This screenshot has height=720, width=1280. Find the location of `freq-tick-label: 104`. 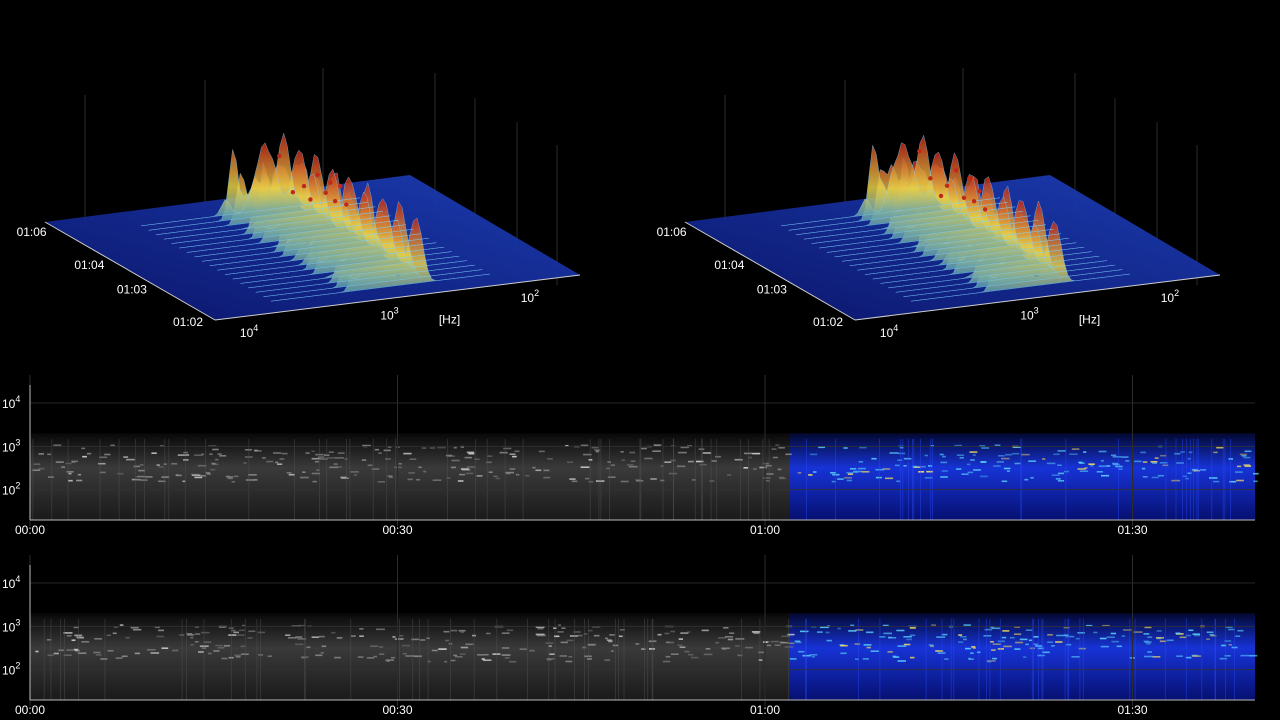

freq-tick-label: 104 is located at coordinates (889, 331).